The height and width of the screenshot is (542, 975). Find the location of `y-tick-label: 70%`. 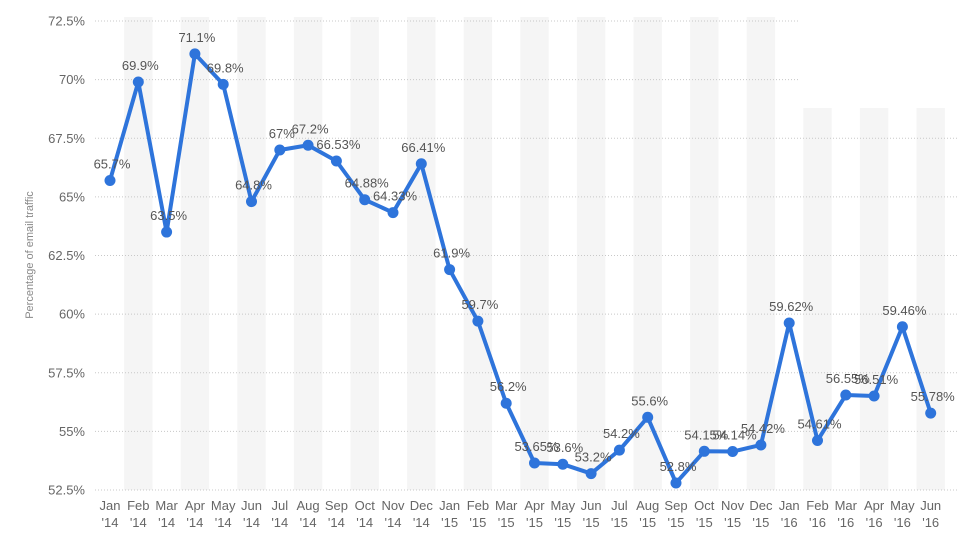

y-tick-label: 70% is located at coordinates (72, 79).